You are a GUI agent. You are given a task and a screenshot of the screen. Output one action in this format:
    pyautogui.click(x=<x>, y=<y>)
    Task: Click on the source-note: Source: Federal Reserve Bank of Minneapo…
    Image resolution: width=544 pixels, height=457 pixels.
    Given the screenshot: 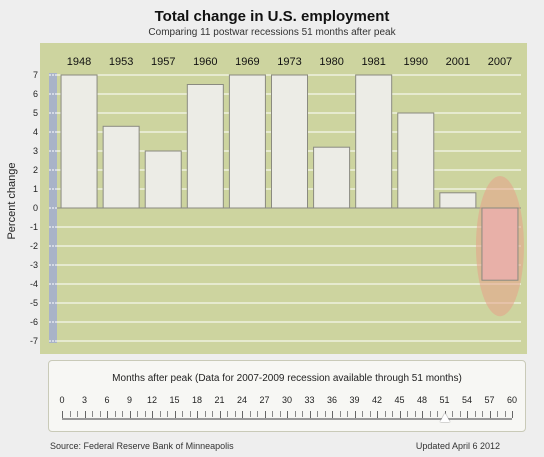 What is the action you would take?
    pyautogui.click(x=142, y=446)
    